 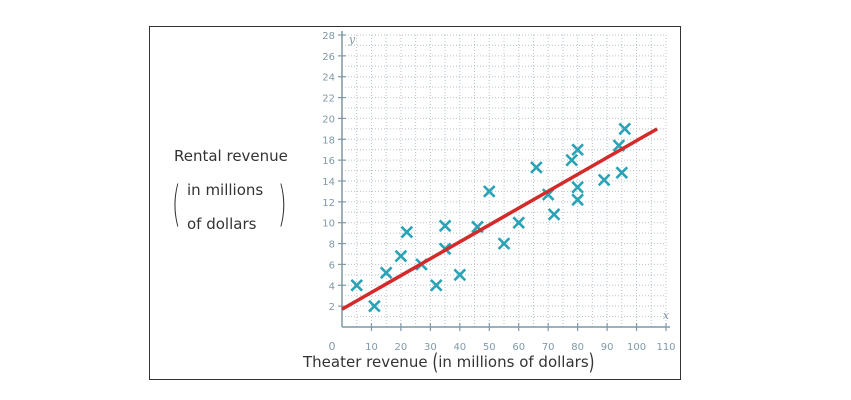 I want to click on x-tick-label: 80, so click(x=577, y=347).